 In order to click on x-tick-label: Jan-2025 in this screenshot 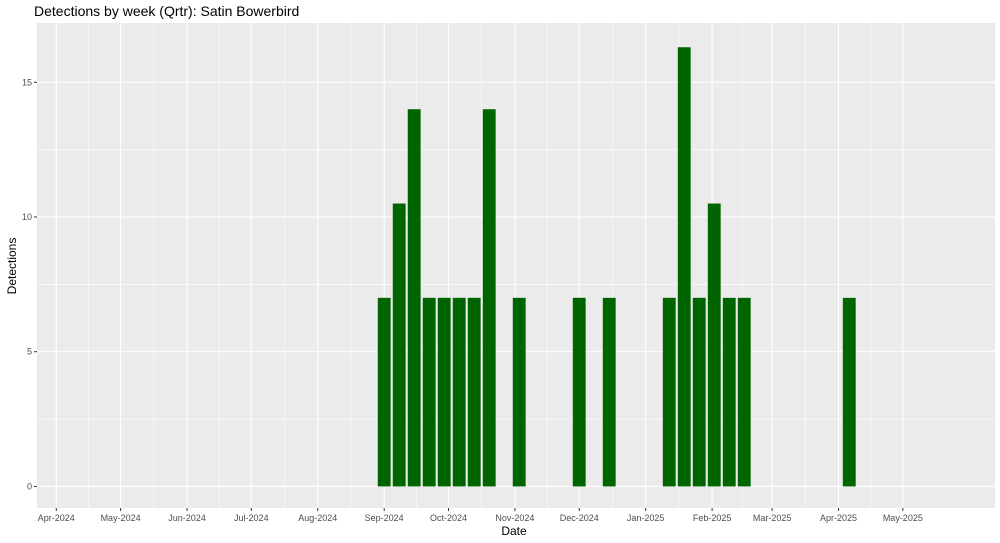, I will do `click(646, 518)`.